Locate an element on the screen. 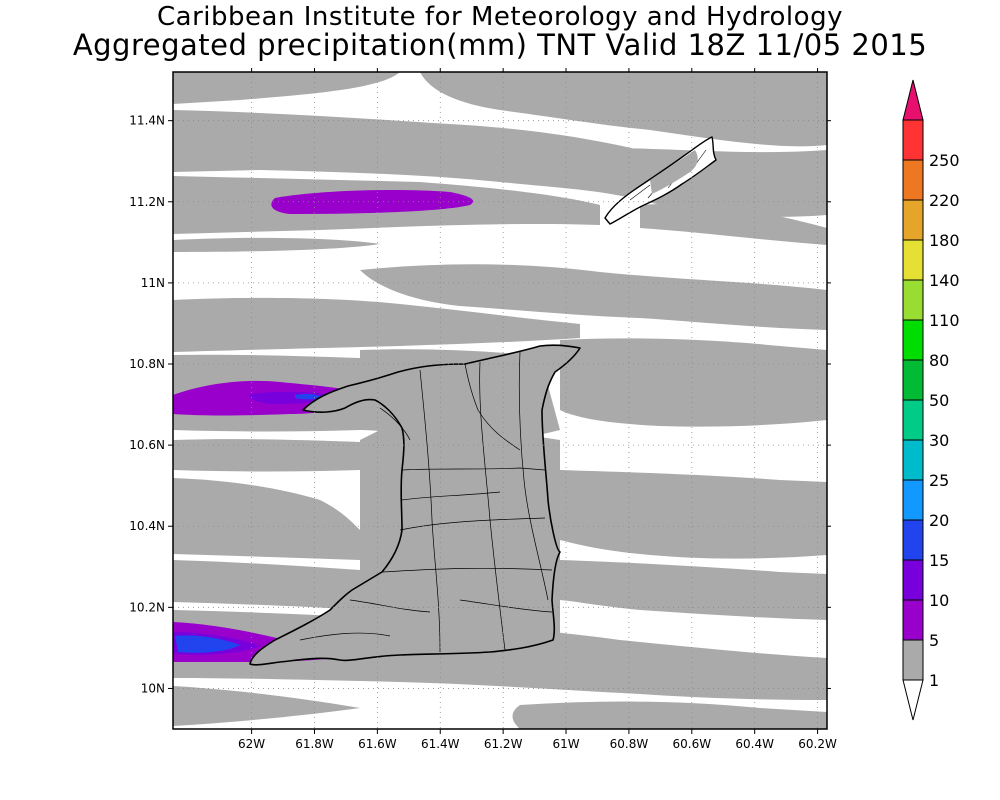  y-tick-label: 11.4N is located at coordinates (147, 121).